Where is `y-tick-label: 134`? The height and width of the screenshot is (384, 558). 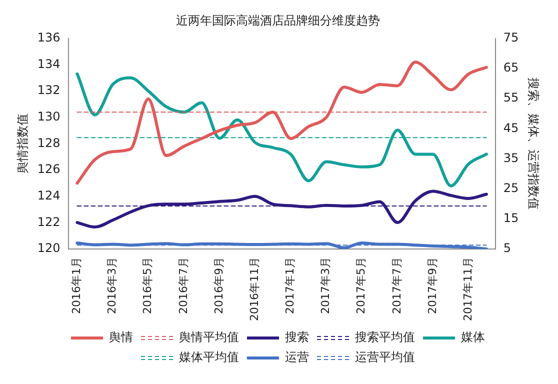
y-tick-label: 134 is located at coordinates (48, 63).